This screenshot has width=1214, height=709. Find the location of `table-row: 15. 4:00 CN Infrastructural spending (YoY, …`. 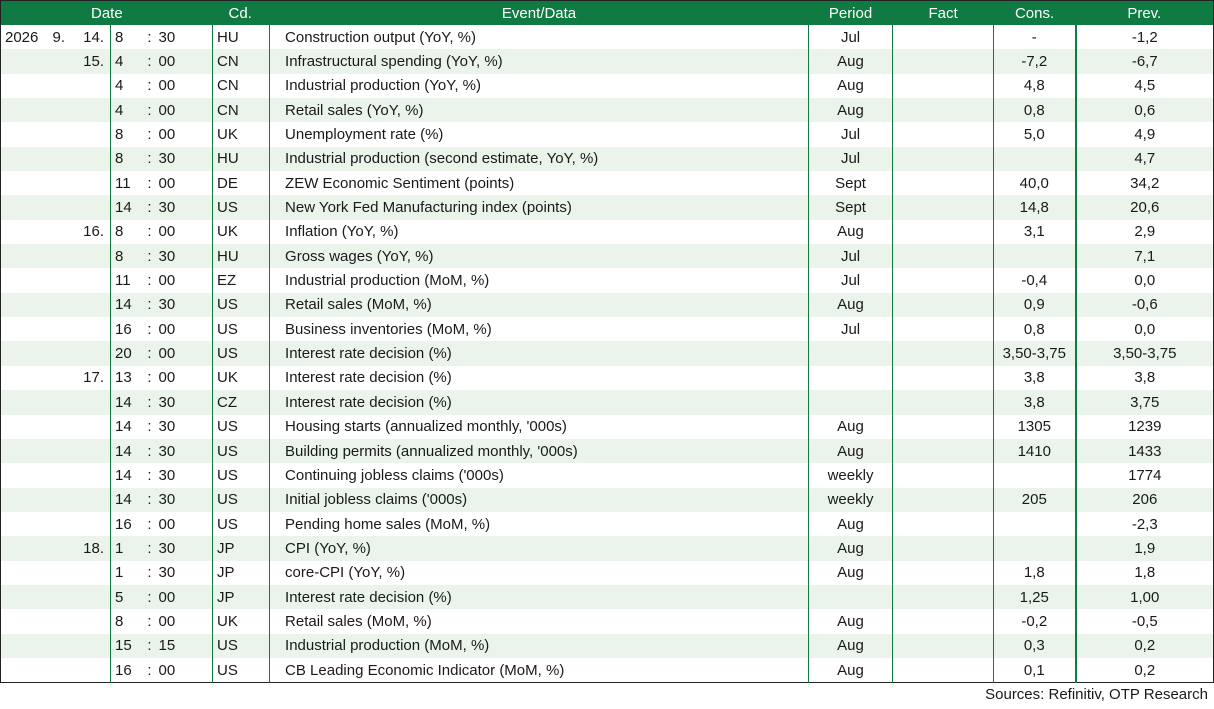

table-row: 15. 4:00 CN Infrastructural spending (YoY, … is located at coordinates (607, 61).